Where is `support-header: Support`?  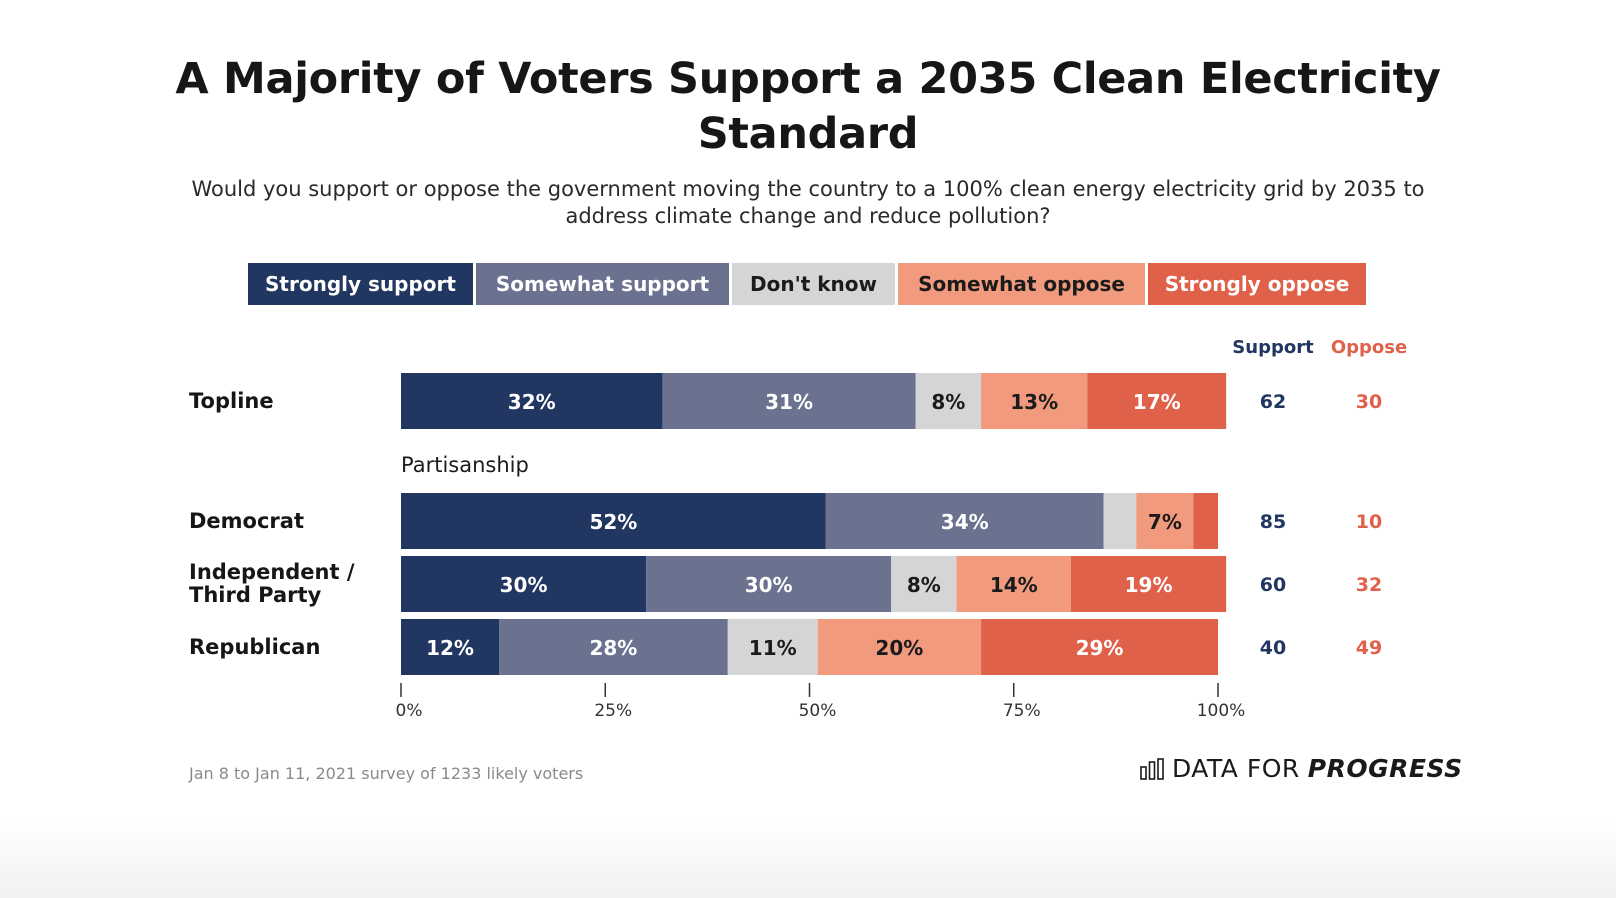 support-header: Support is located at coordinates (1273, 347).